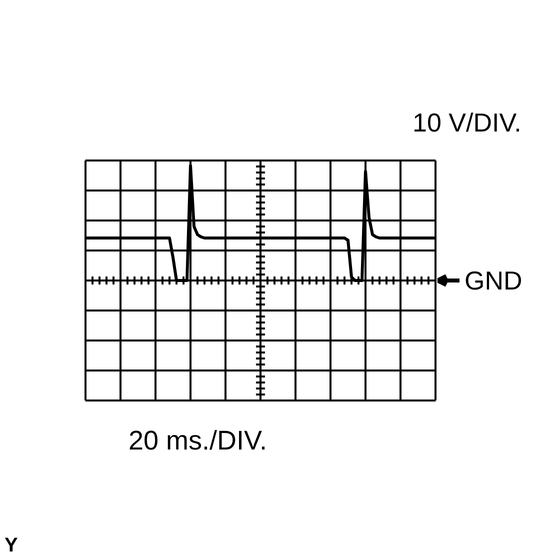  What do you see at coordinates (198, 441) in the screenshot?
I see `text: 20 ms./DIV.` at bounding box center [198, 441].